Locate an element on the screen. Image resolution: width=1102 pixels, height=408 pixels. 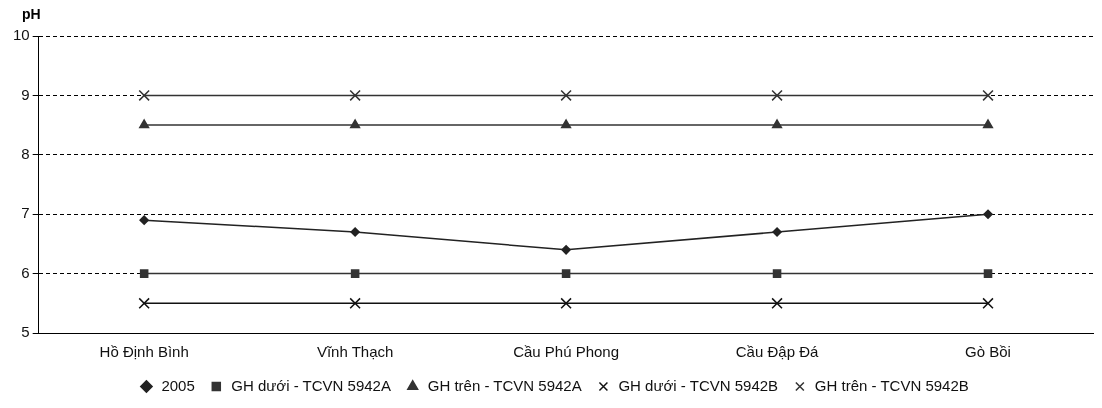
legend-label: GH trên - TCVN 5942A is located at coordinates (504, 385).